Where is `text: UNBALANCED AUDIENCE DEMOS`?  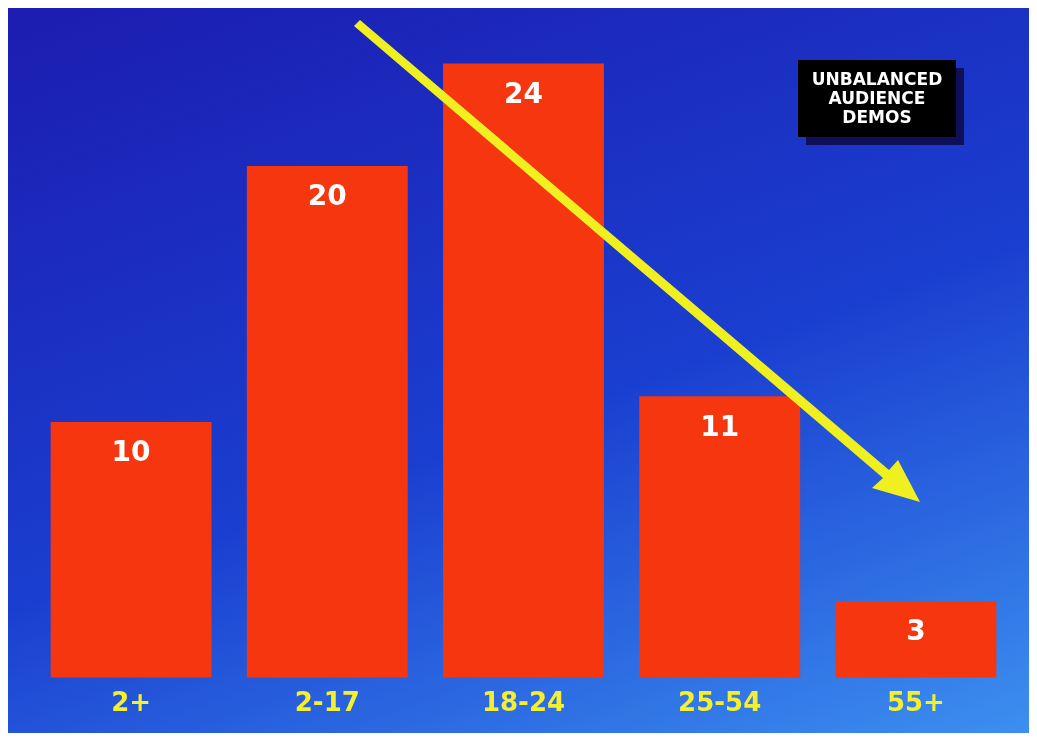
text: UNBALANCED AUDIENCE DEMOS is located at coordinates (877, 98).